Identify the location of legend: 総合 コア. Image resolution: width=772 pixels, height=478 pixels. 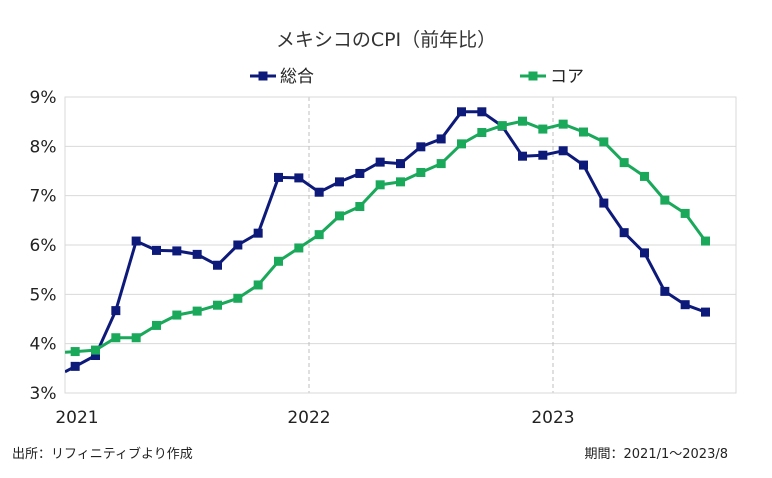
(417, 77).